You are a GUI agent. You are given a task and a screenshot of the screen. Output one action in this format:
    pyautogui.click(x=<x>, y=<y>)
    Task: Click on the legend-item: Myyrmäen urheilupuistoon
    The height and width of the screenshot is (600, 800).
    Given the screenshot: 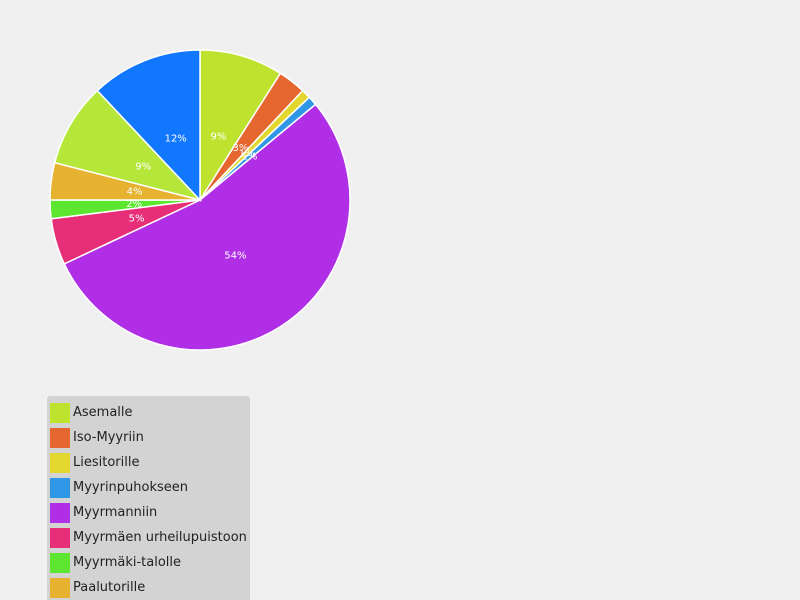 What is the action you would take?
    pyautogui.click(x=148, y=537)
    